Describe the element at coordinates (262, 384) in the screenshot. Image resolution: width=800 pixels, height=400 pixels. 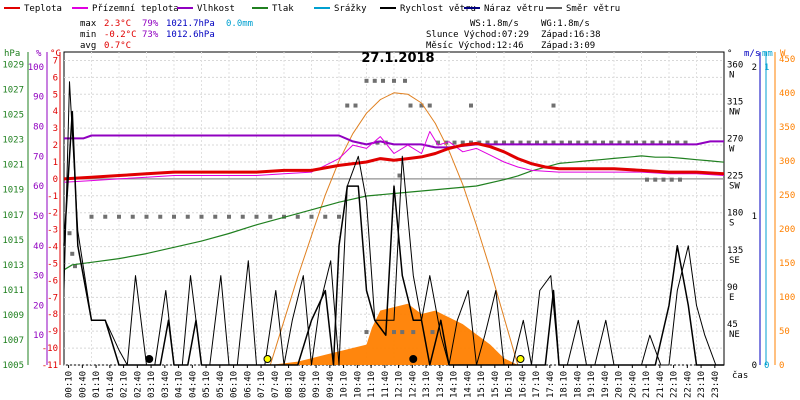
I see `time-tick-label: 07:10` at that location.